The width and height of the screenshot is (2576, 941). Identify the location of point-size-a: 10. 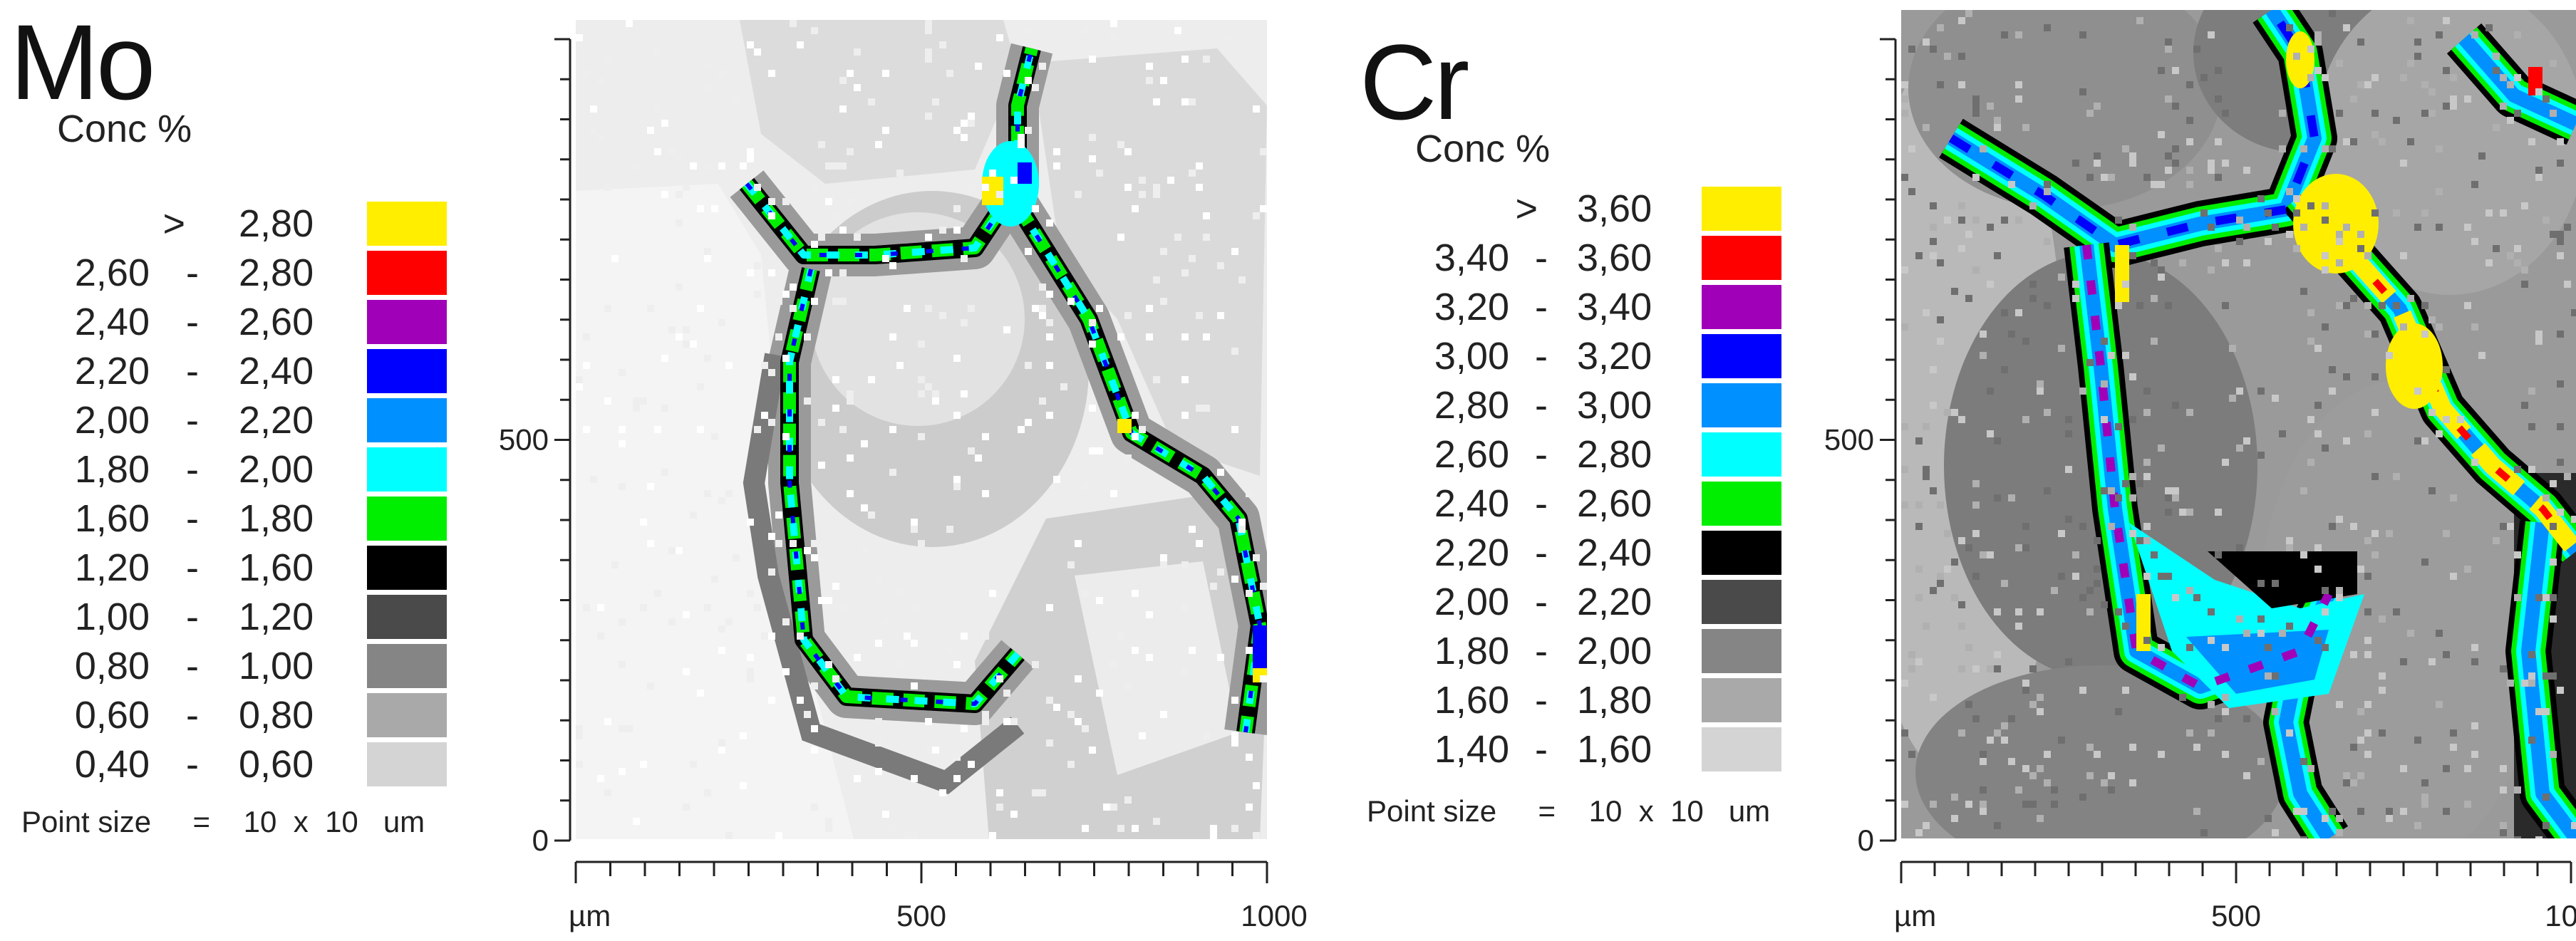
(260, 821).